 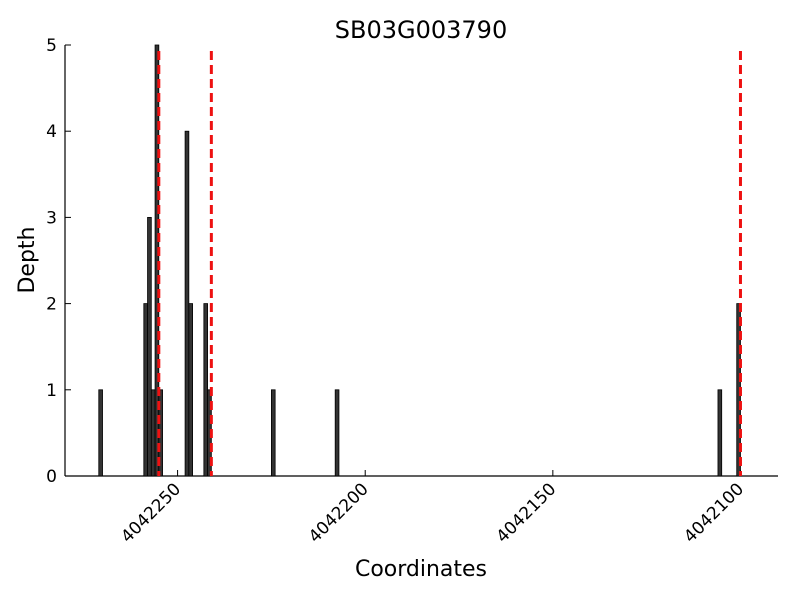 What do you see at coordinates (51, 477) in the screenshot?
I see `y-tick-label: 0` at bounding box center [51, 477].